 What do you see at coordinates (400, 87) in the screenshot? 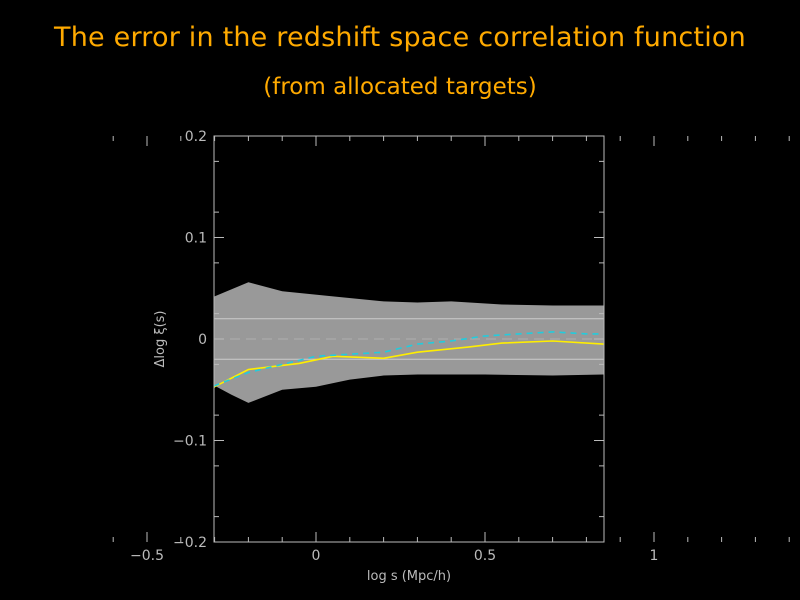
I see `chart-subtitle: (from allocated targets)` at bounding box center [400, 87].